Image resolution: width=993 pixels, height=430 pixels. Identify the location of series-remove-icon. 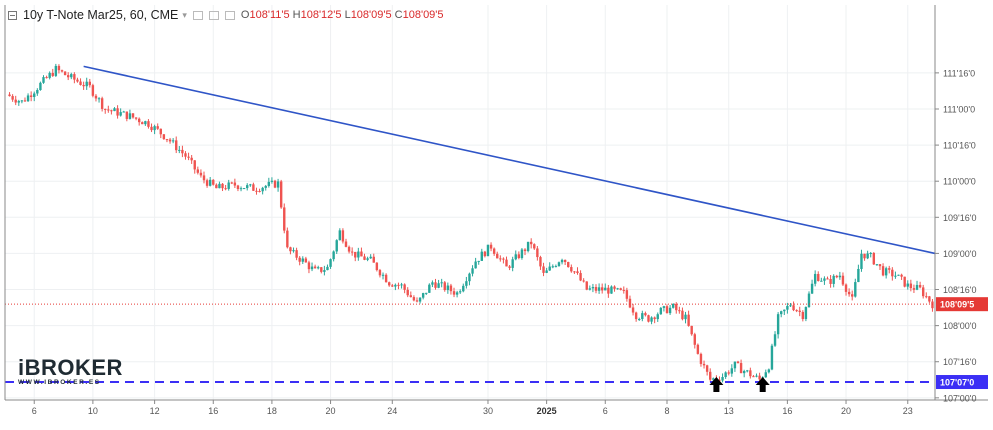
(229, 15).